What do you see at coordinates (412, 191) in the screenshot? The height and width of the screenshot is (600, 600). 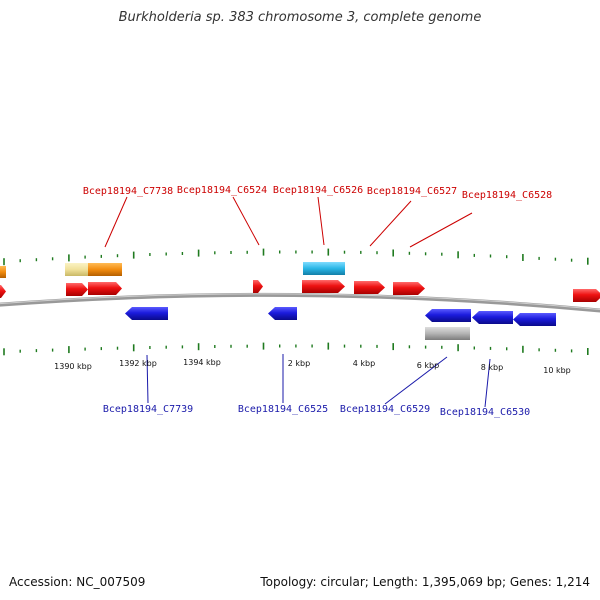 I see `gene-label-bcep18194-c6527: Bcep18194_C6527` at bounding box center [412, 191].